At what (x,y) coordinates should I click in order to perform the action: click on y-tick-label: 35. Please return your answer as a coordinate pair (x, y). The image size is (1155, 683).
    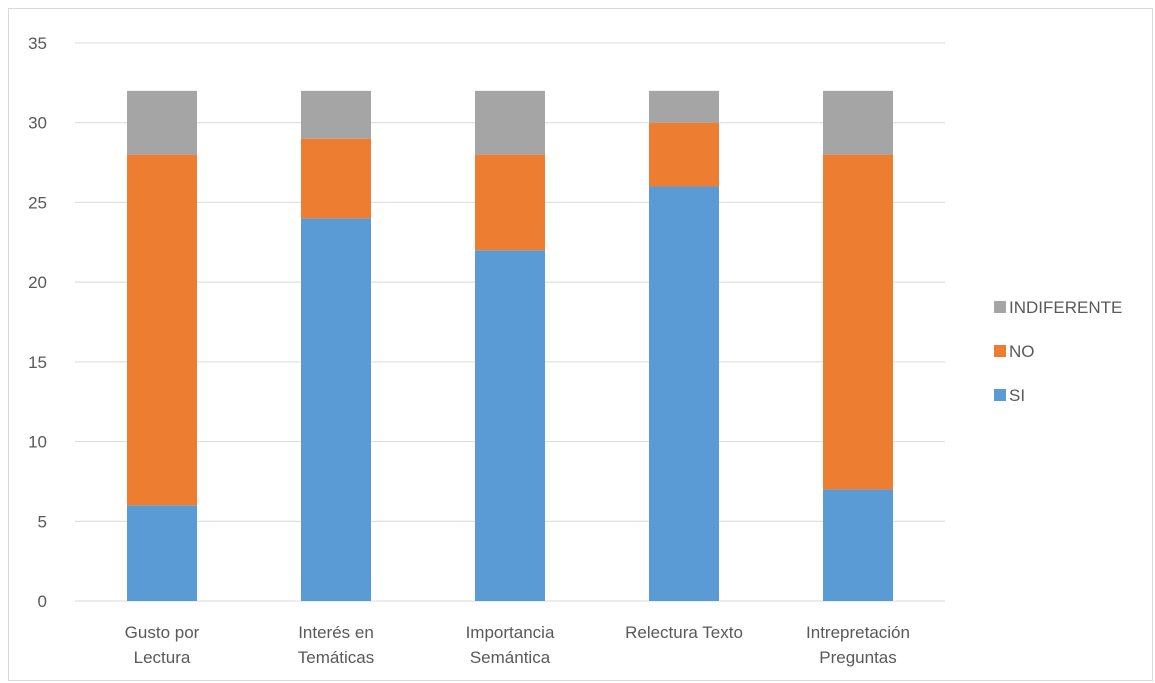
    Looking at the image, I should click on (37, 43).